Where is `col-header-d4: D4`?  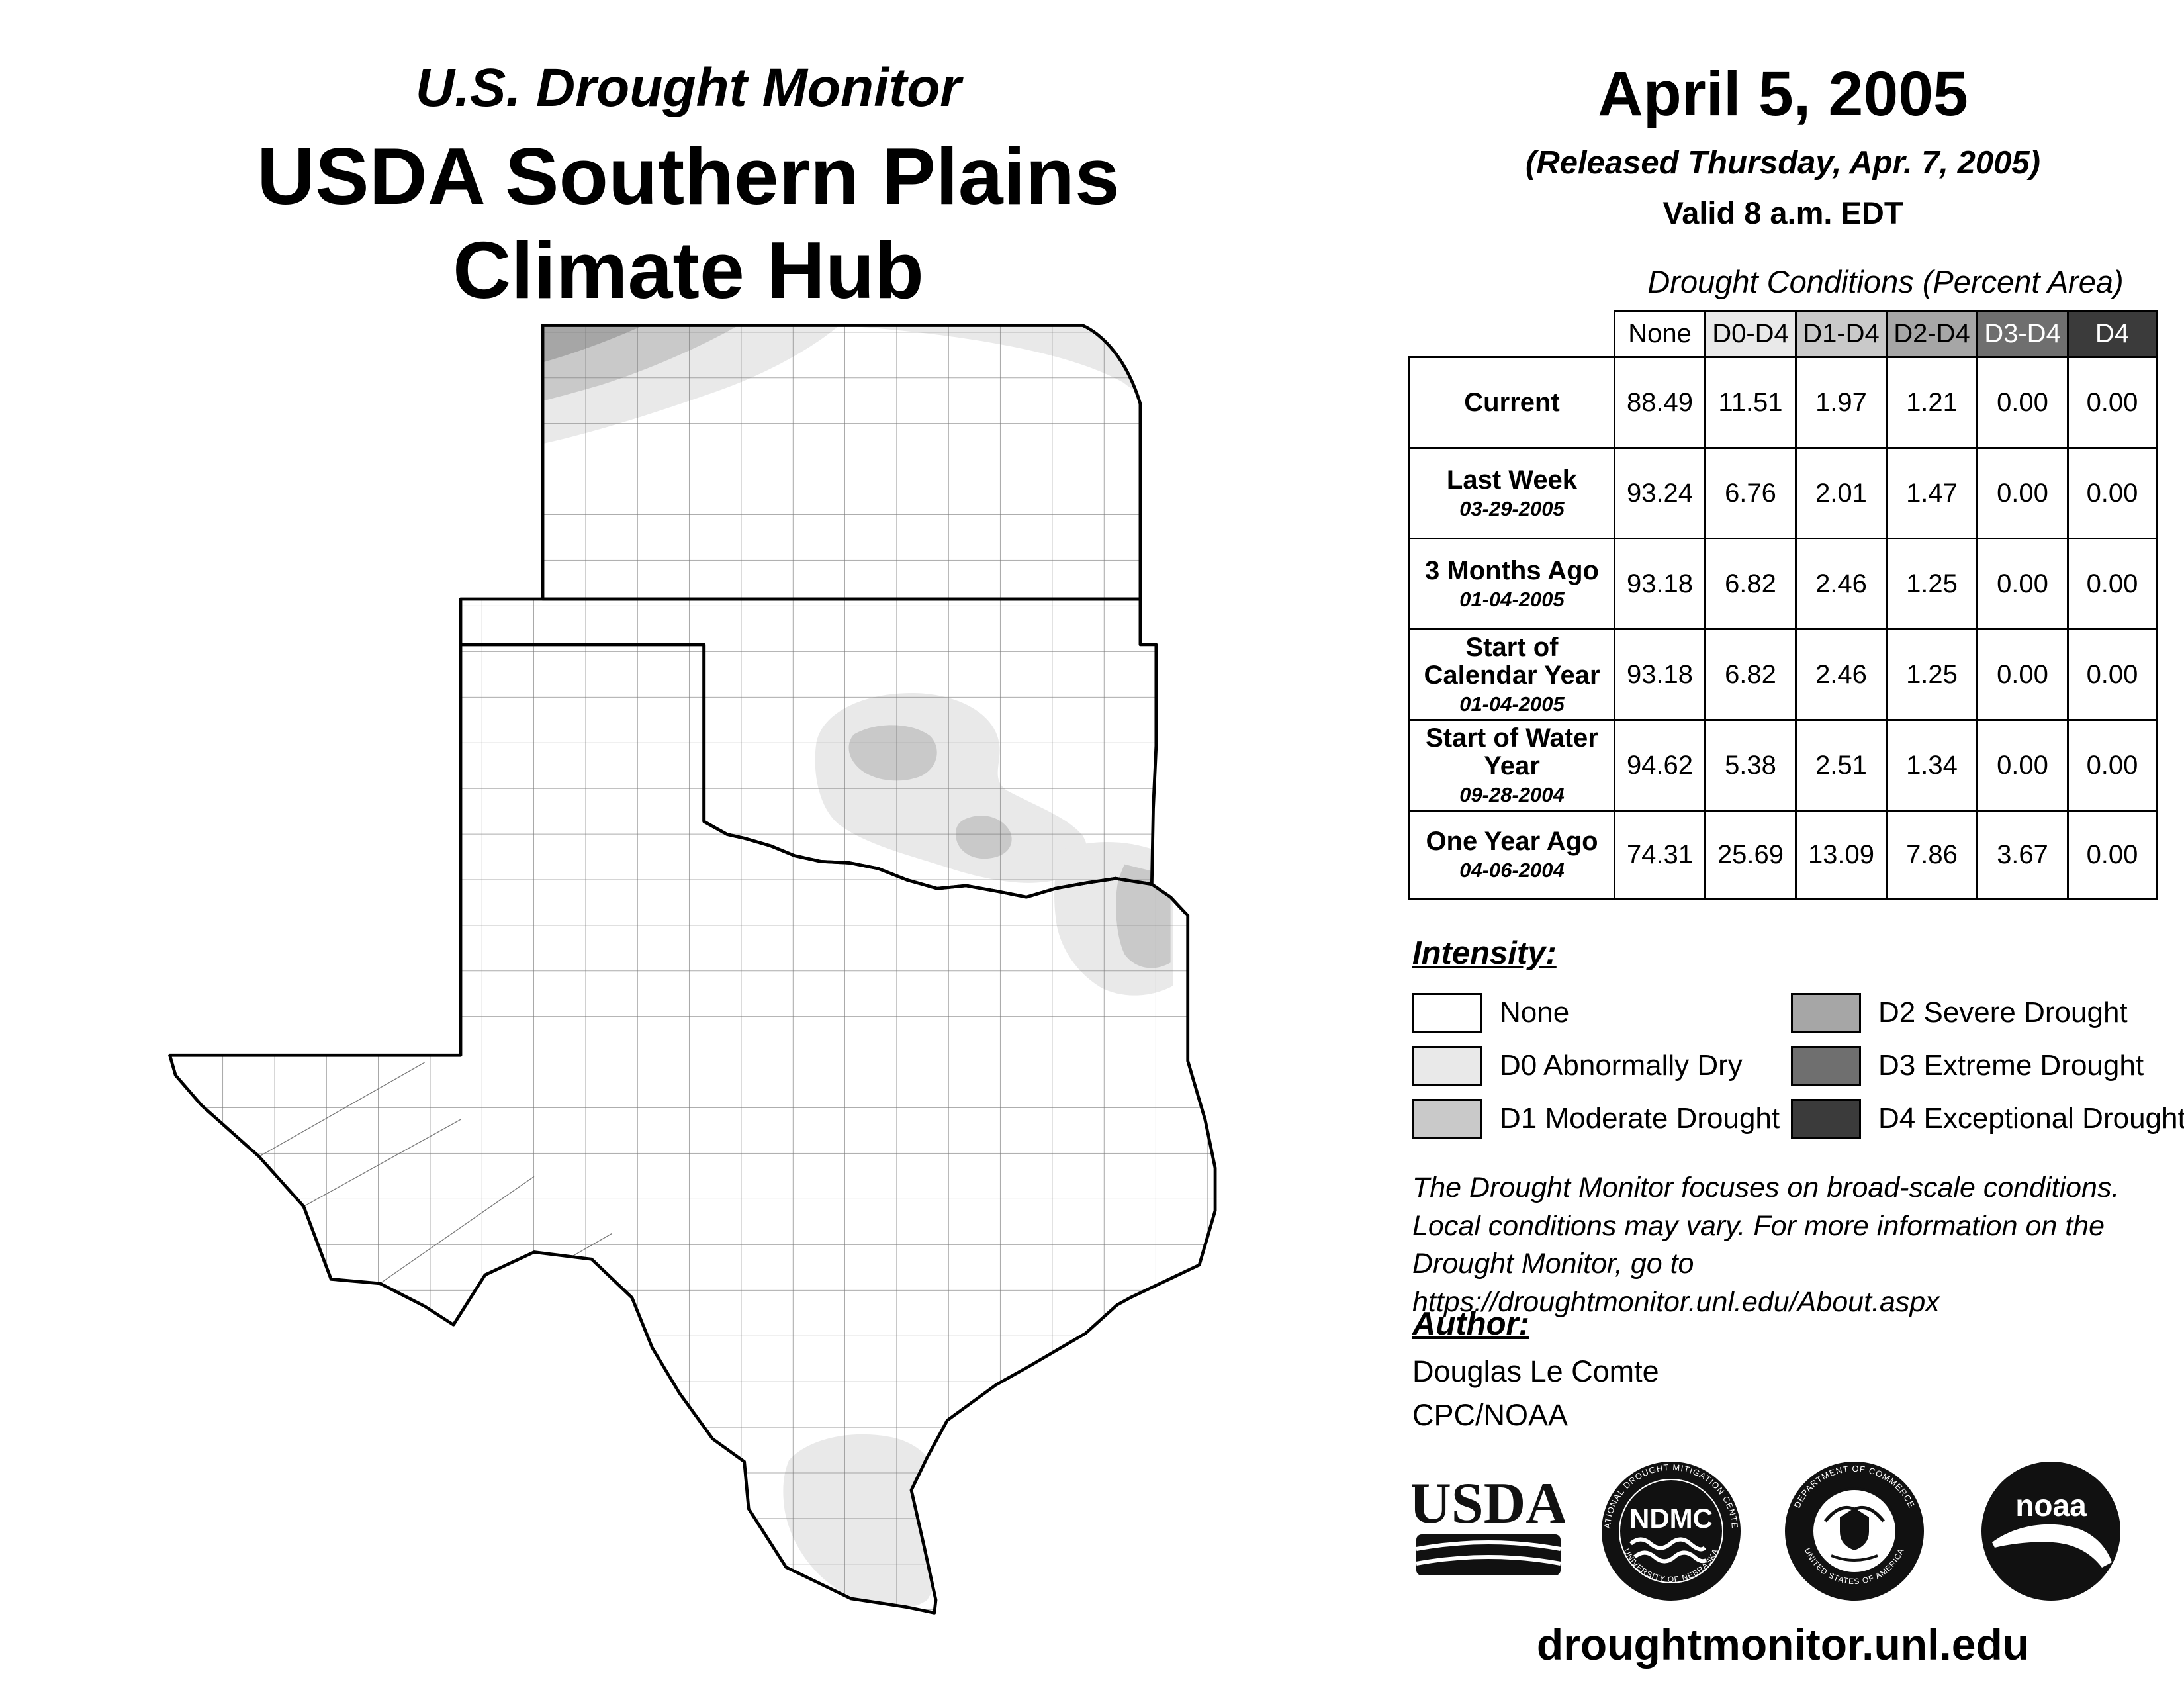 col-header-d4: D4 is located at coordinates (2112, 333).